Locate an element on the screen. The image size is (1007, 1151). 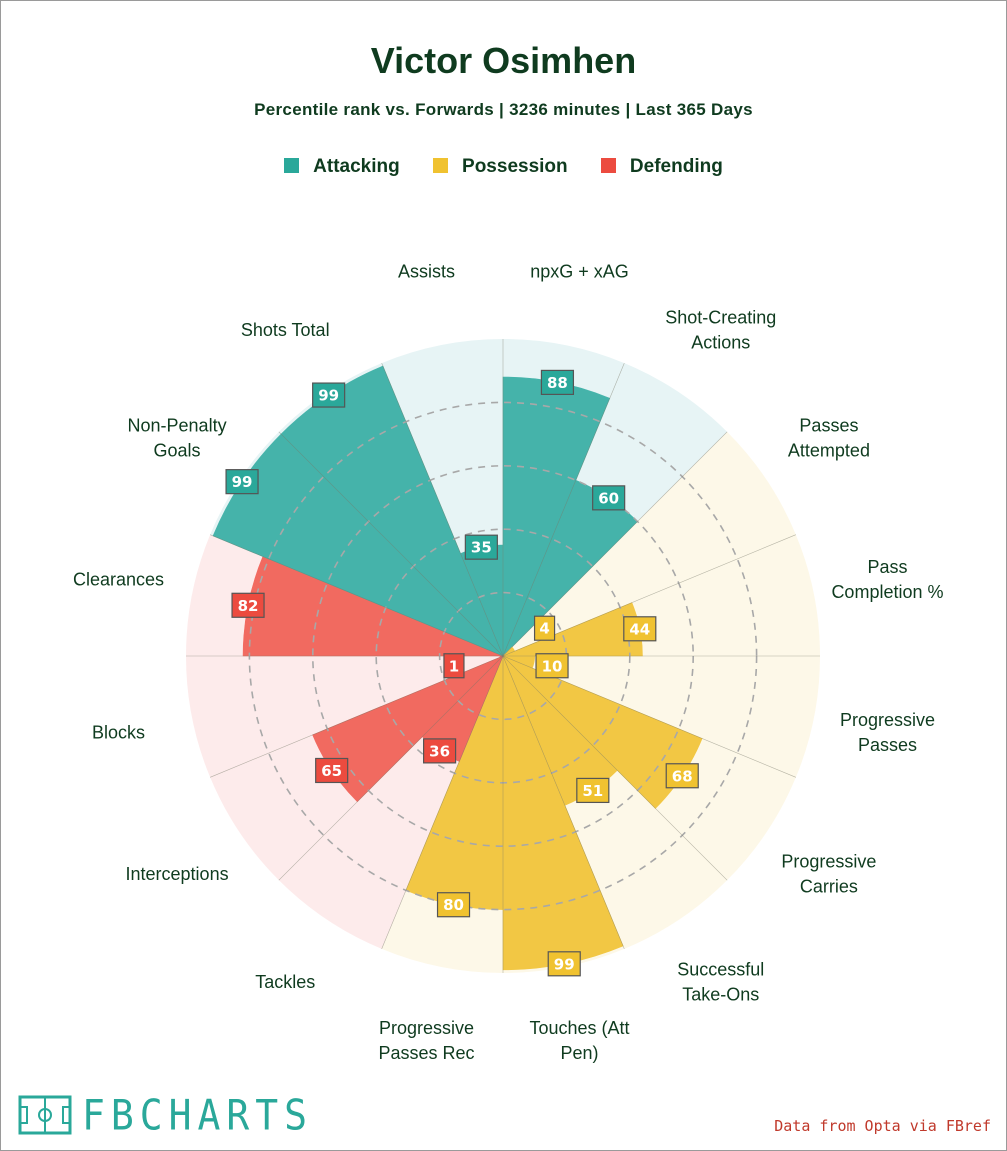
value-badge-pass-completion: 44 is located at coordinates (640, 629).